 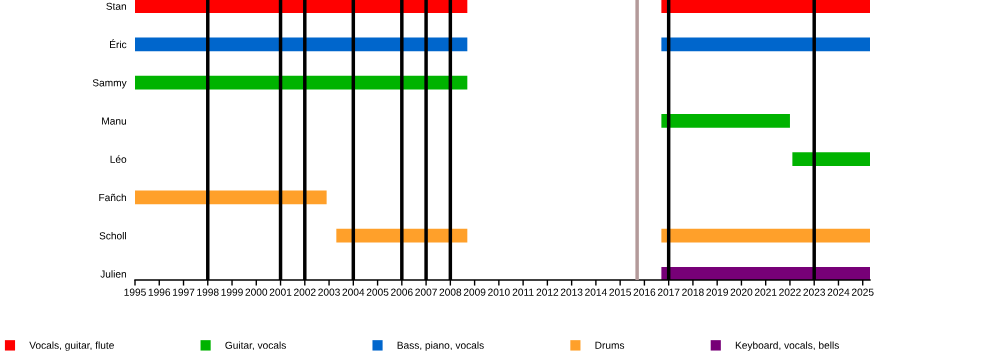 What do you see at coordinates (255, 346) in the screenshot?
I see `legend-label: Guitar, vocals` at bounding box center [255, 346].